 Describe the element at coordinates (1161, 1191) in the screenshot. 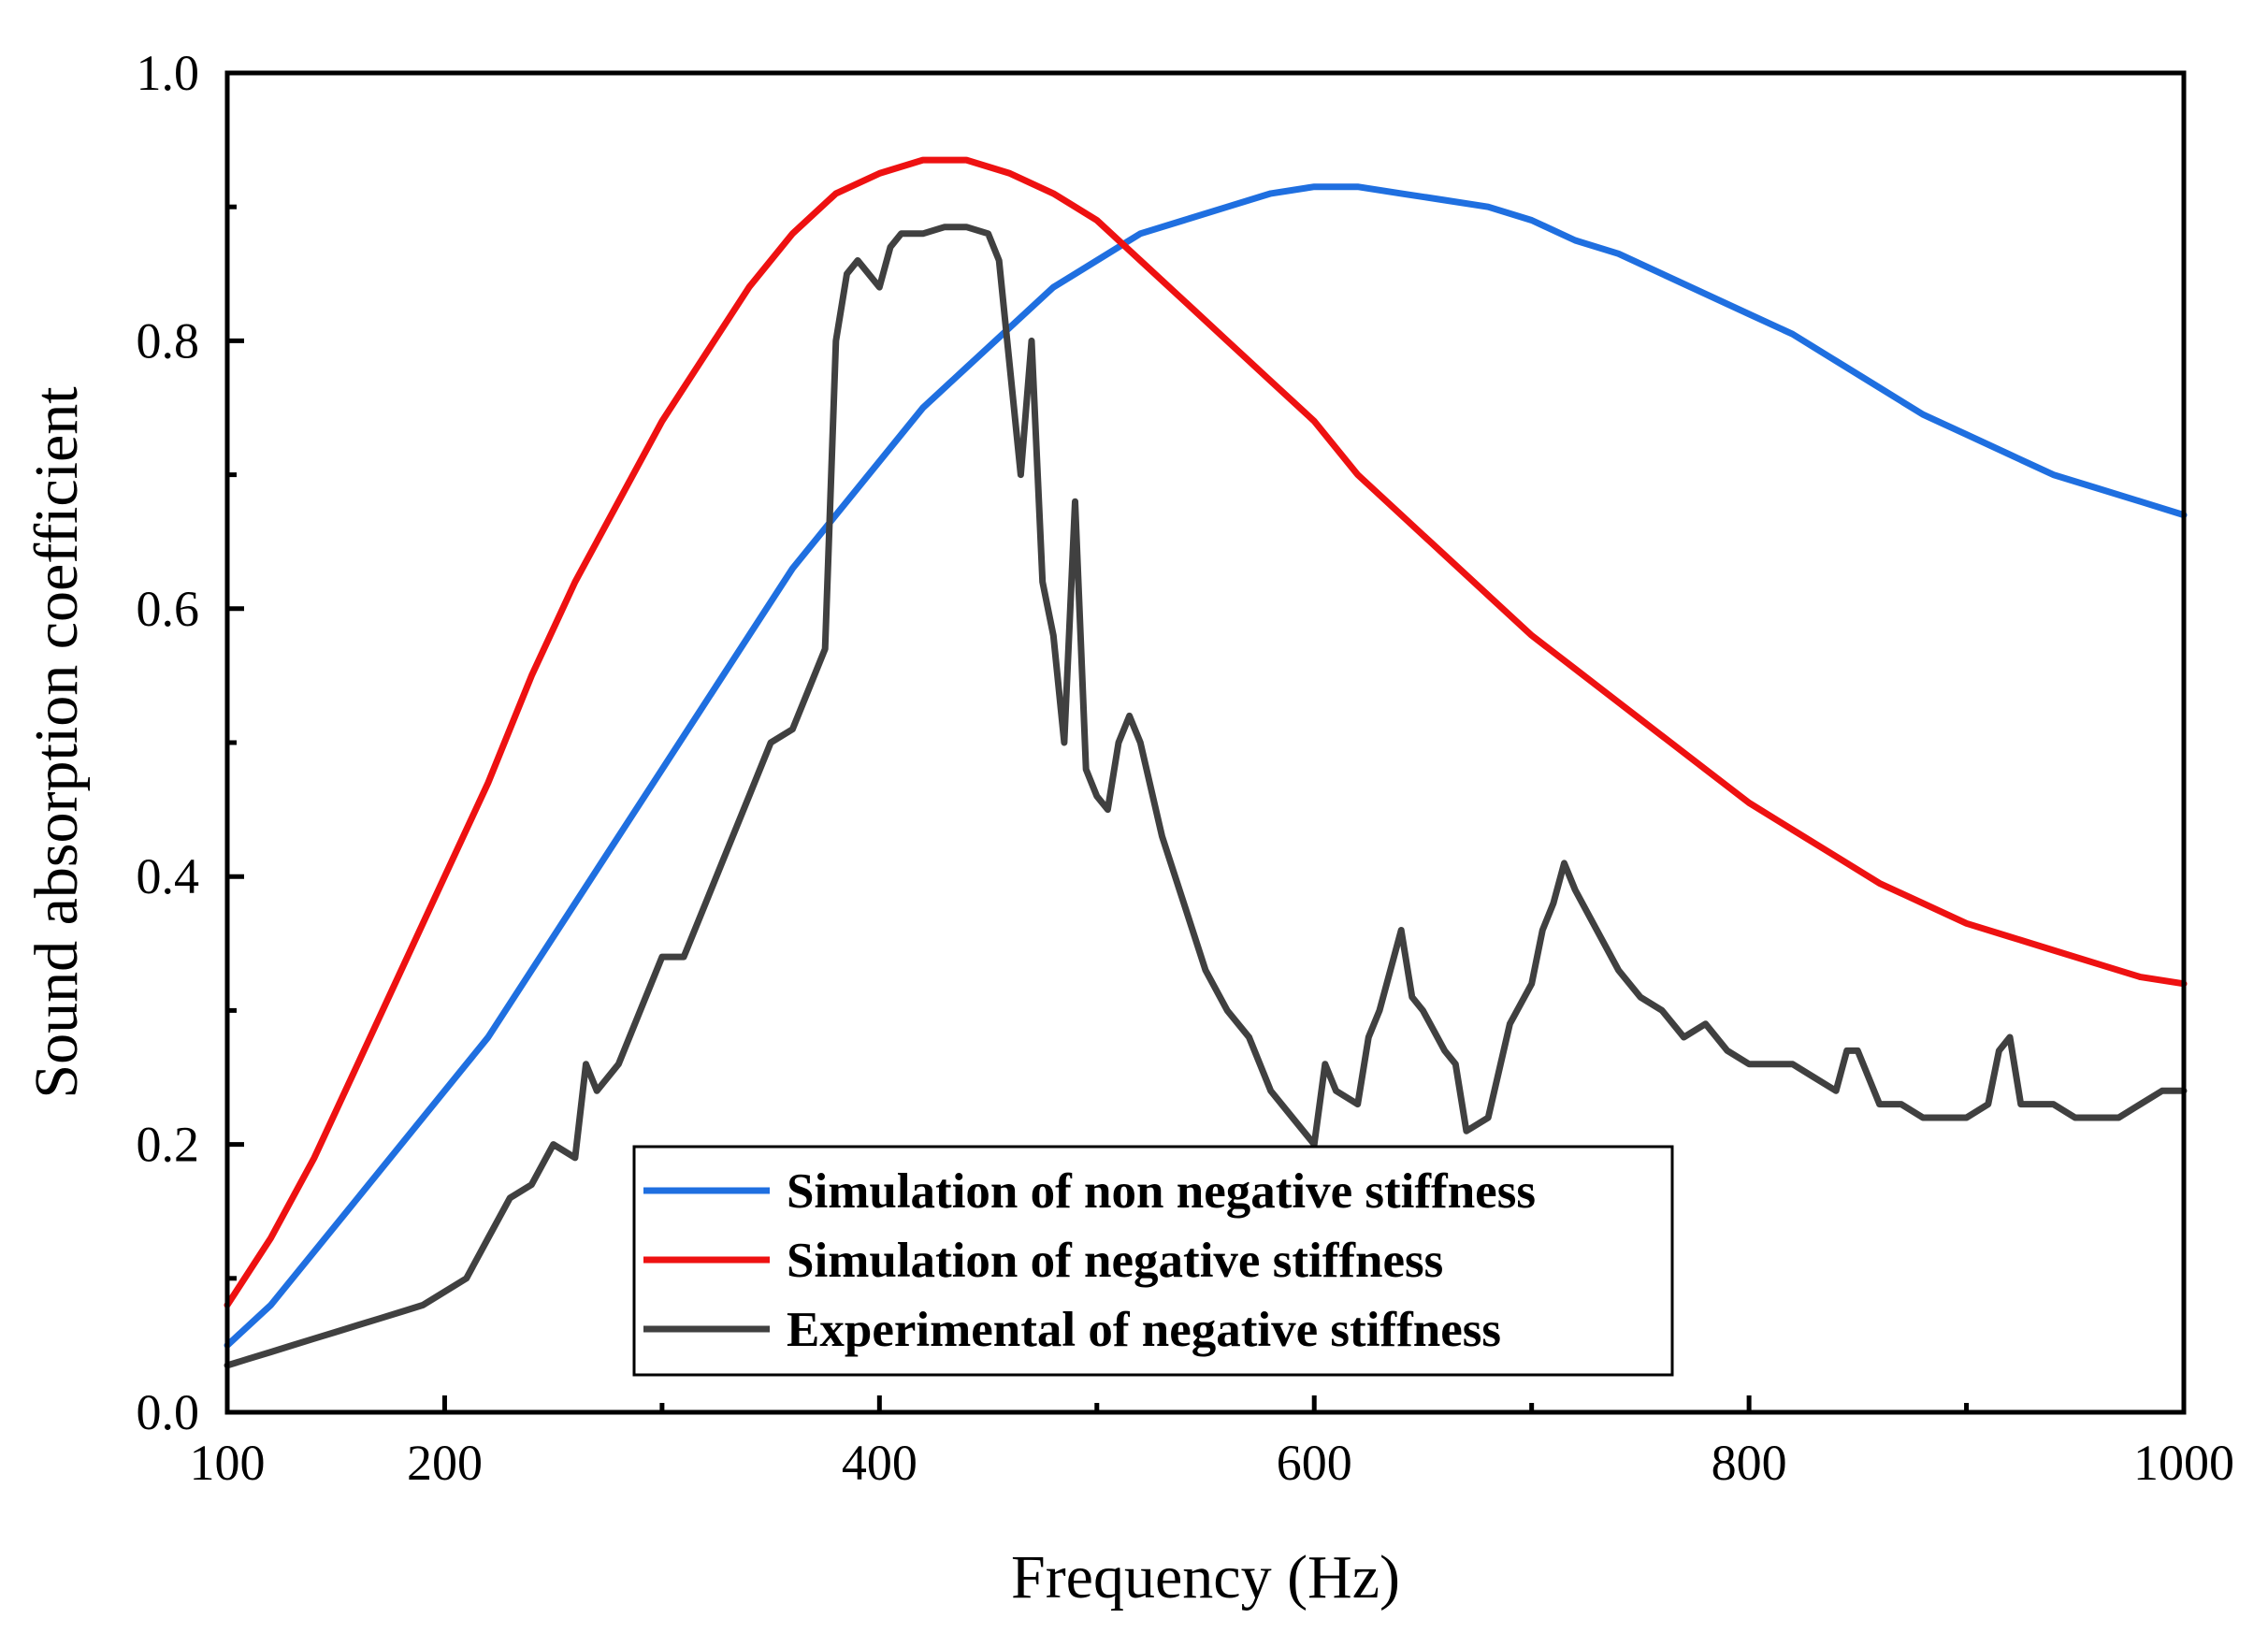

I see `legend-label-1: Simulation of non negative stiffness` at that location.